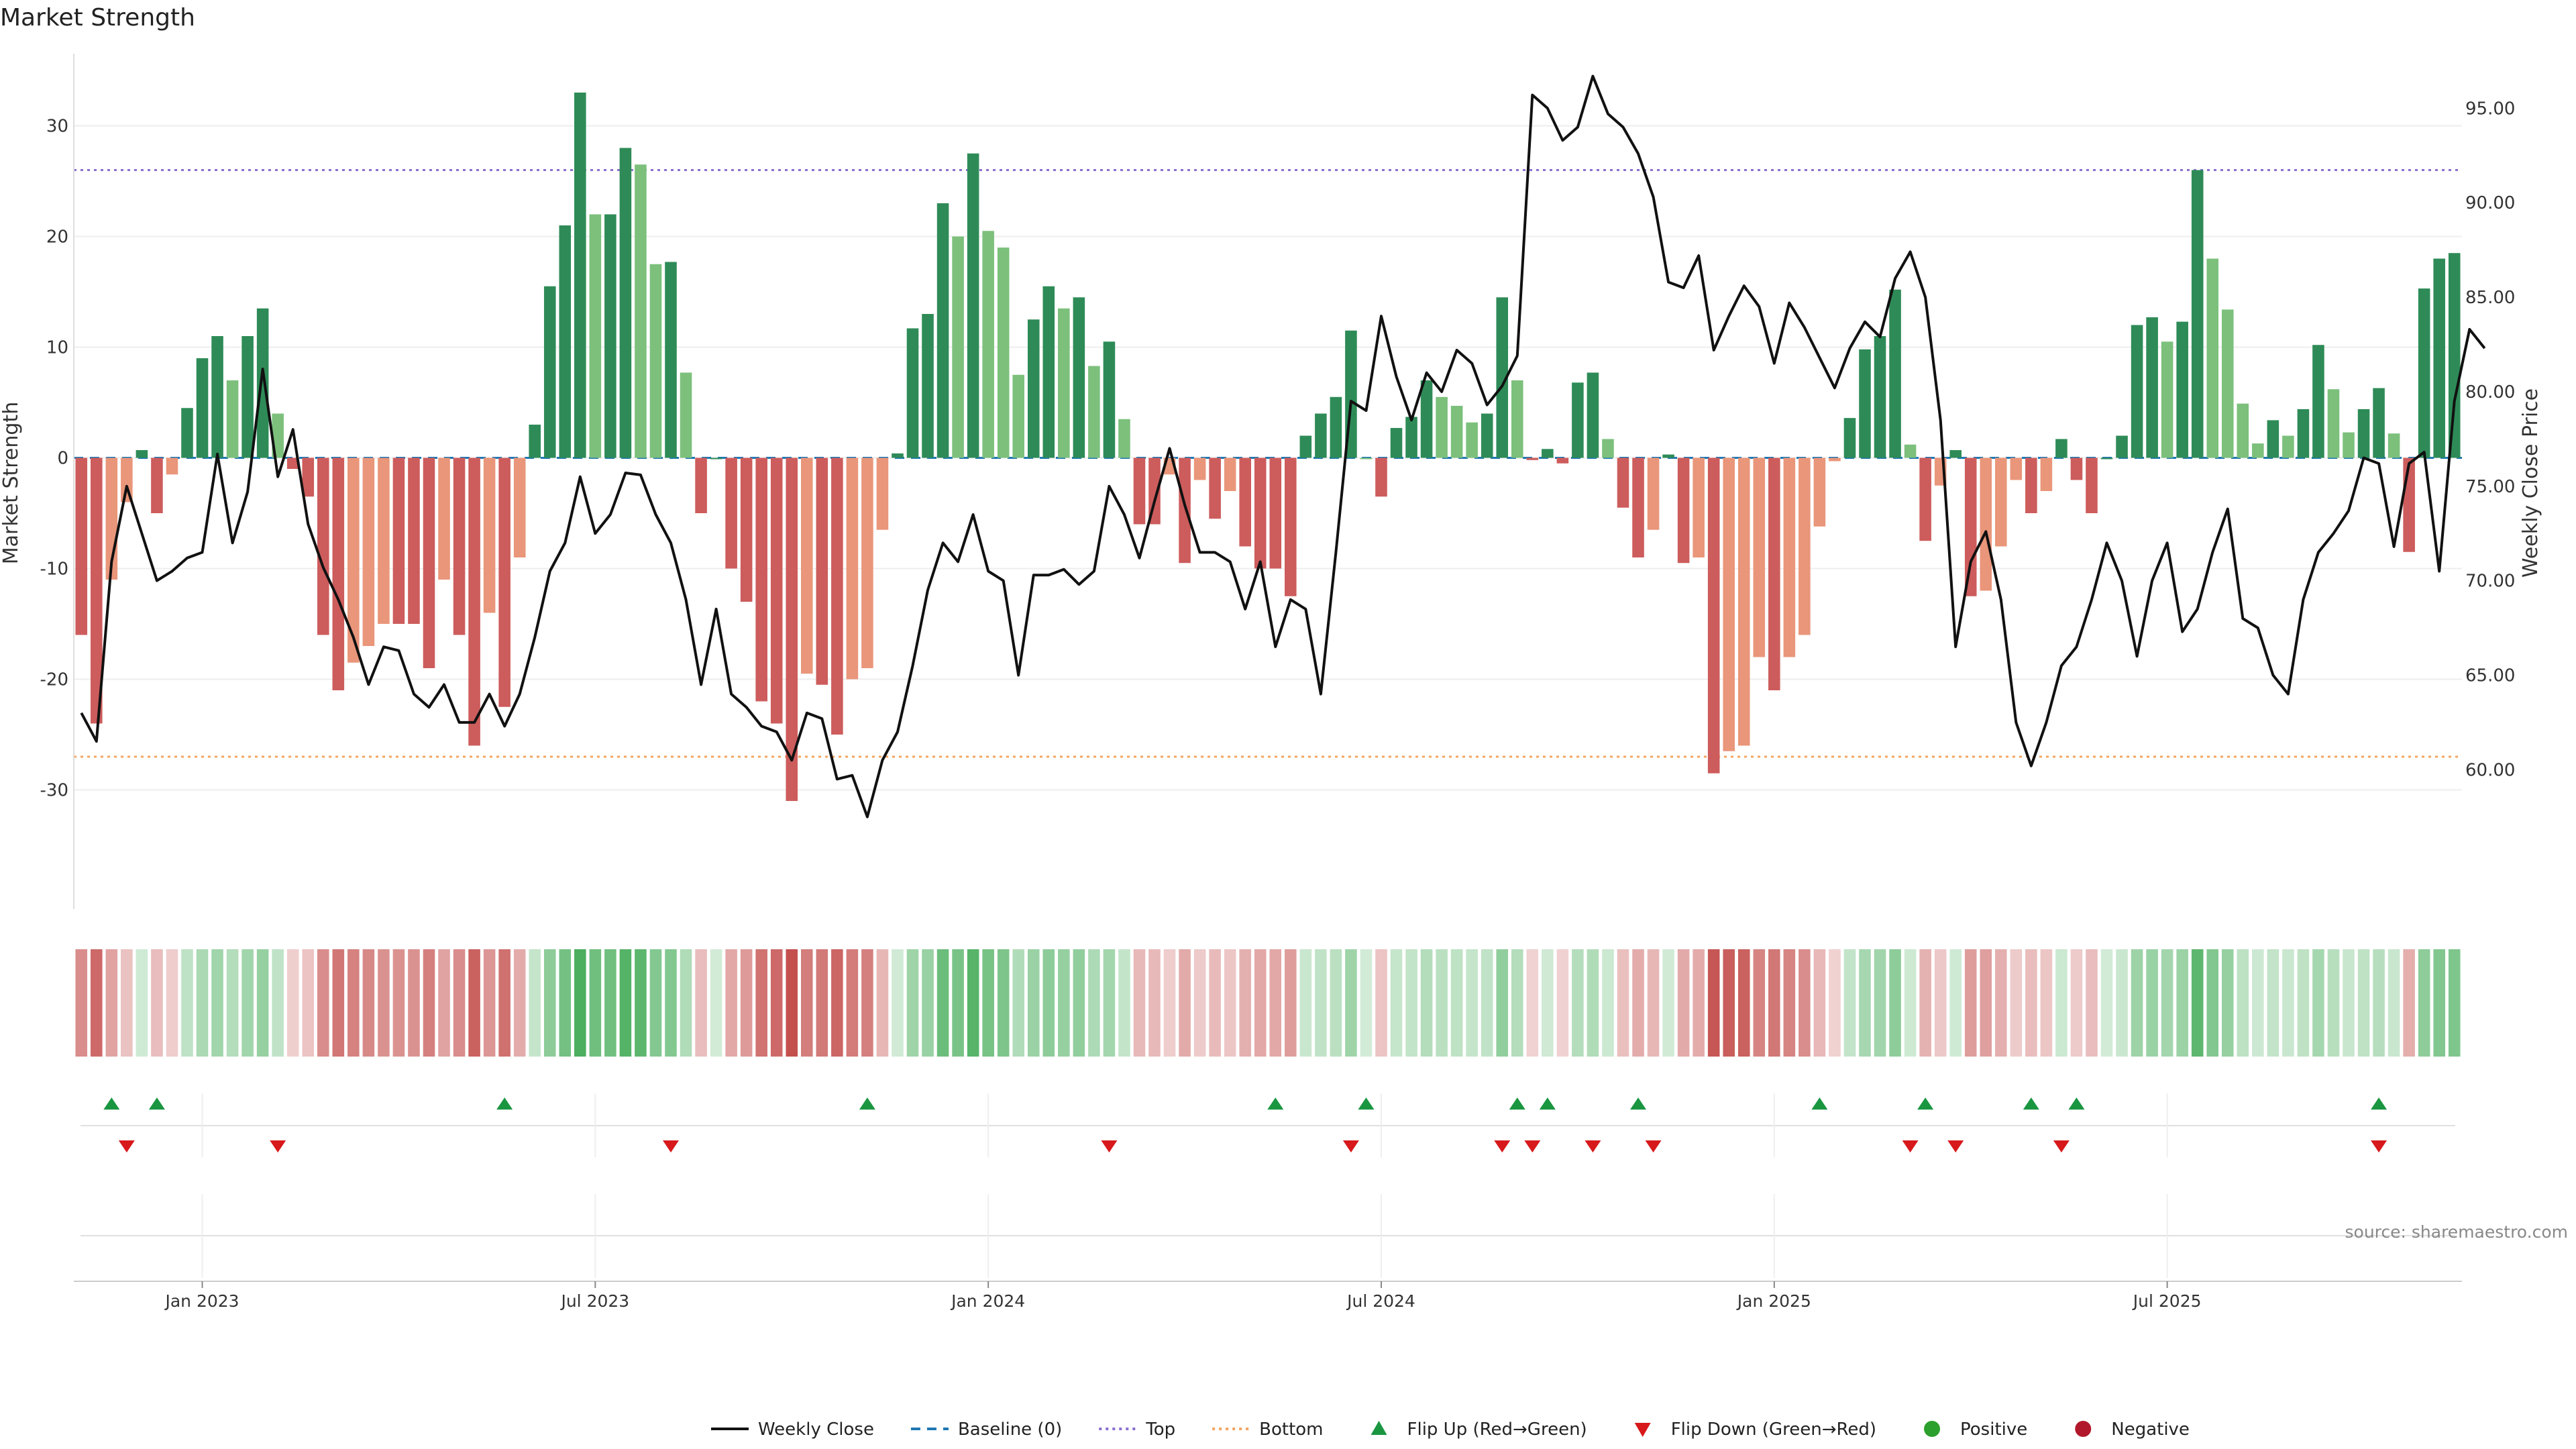 This screenshot has width=2576, height=1449. What do you see at coordinates (11, 483) in the screenshot?
I see `y-axis-label: Market Strength` at bounding box center [11, 483].